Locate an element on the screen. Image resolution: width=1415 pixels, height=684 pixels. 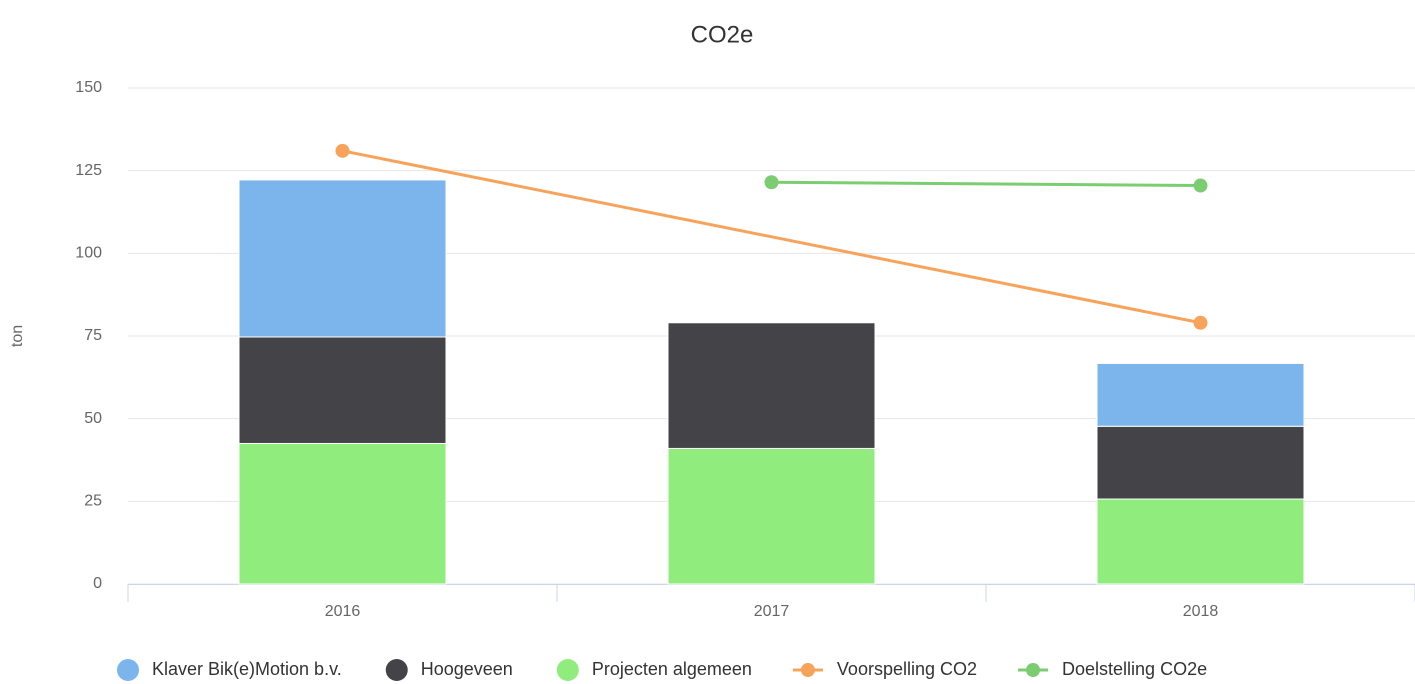
legend-item: Hoogeveen is located at coordinates (449, 670).